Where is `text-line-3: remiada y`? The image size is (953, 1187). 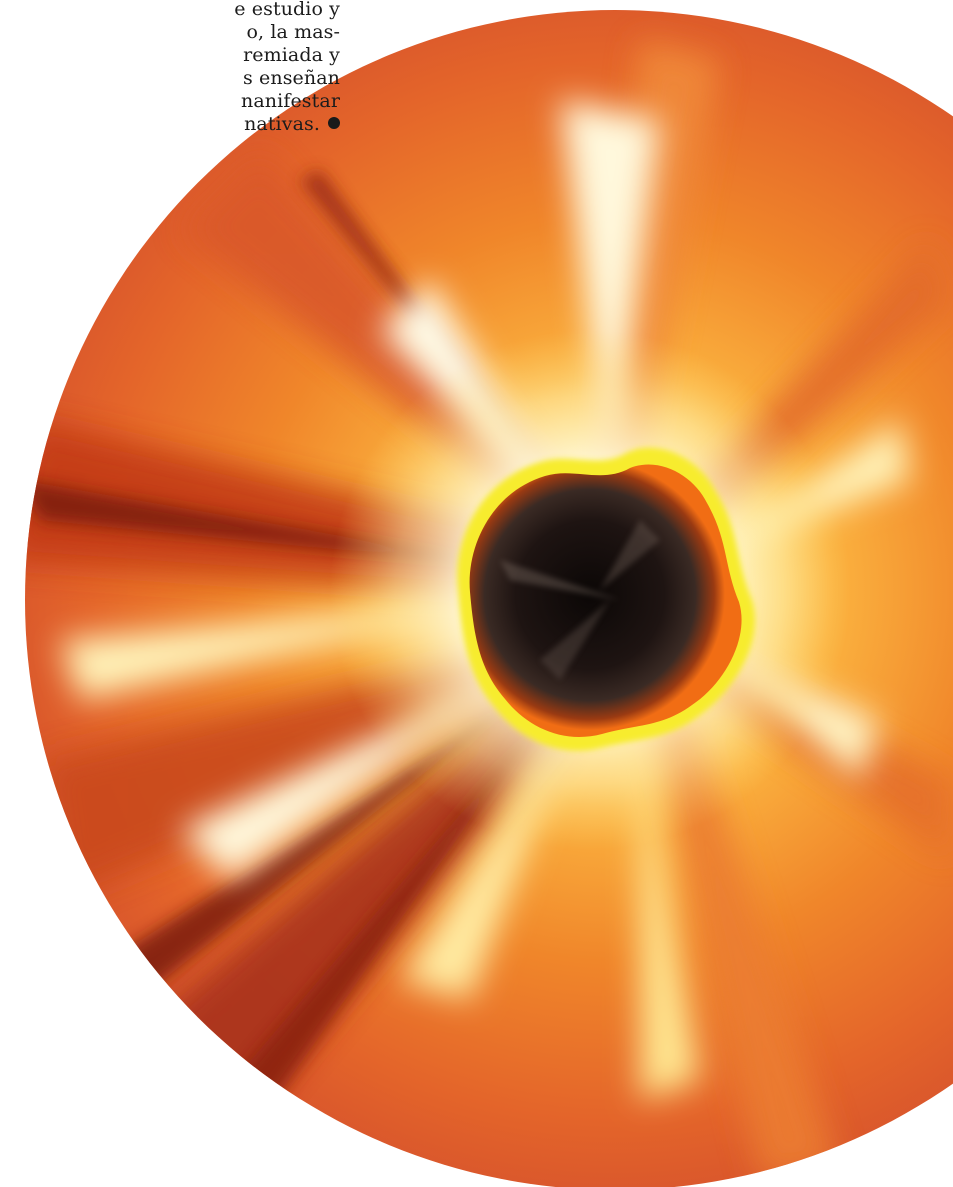
text-line-3: remiada y is located at coordinates (291, 55).